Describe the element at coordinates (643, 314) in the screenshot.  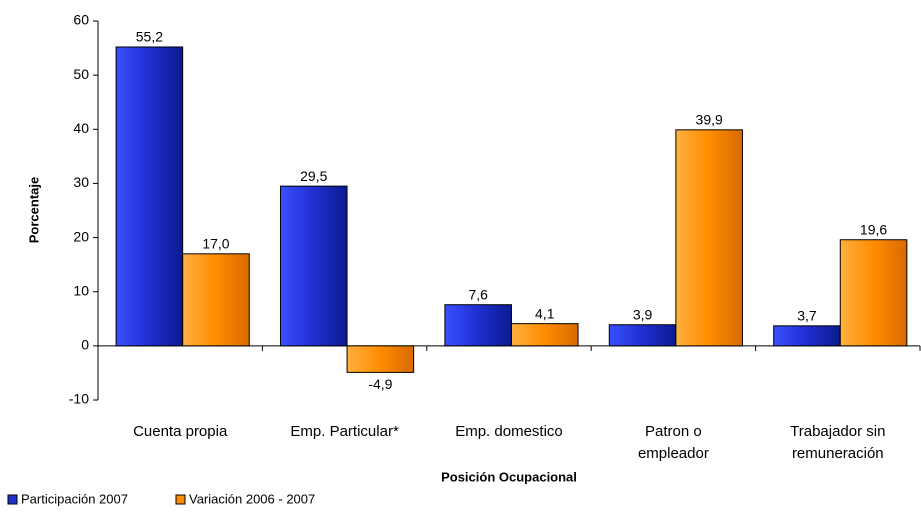
I see `value-label: 3,9` at that location.